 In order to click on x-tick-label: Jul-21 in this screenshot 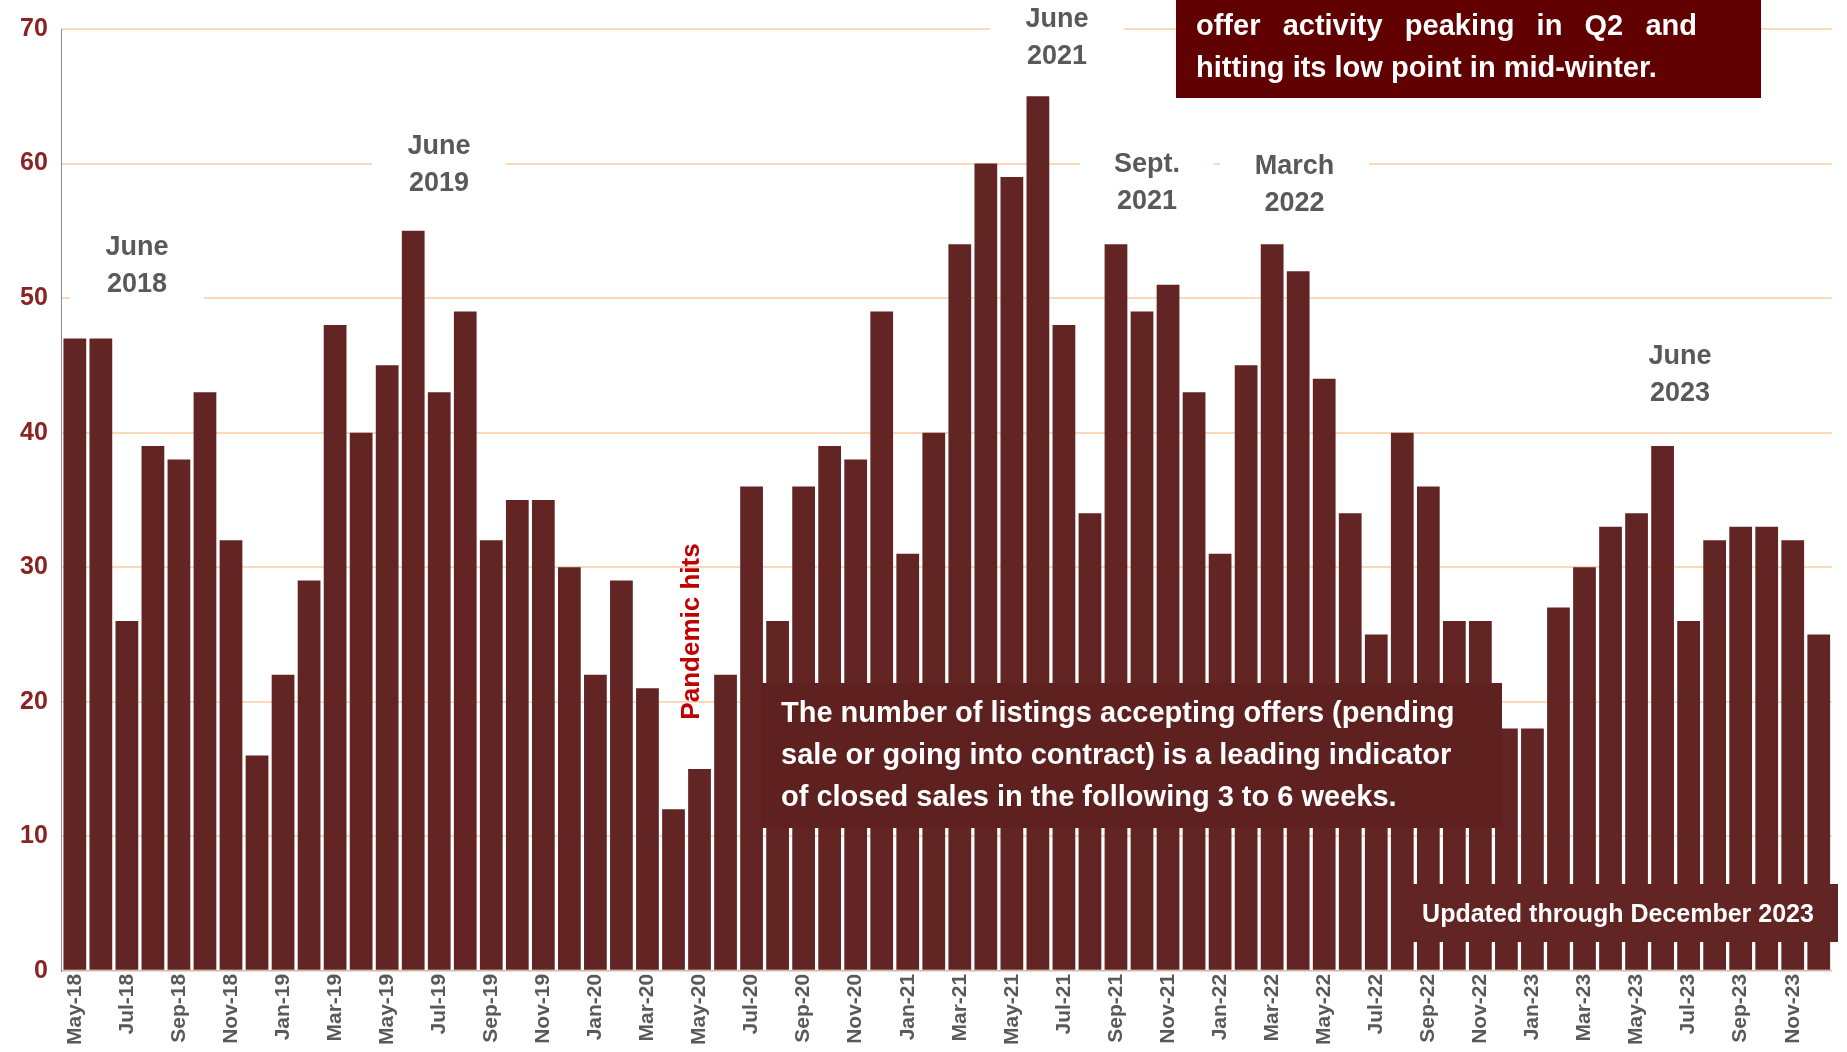, I will do `click(1062, 1004)`.